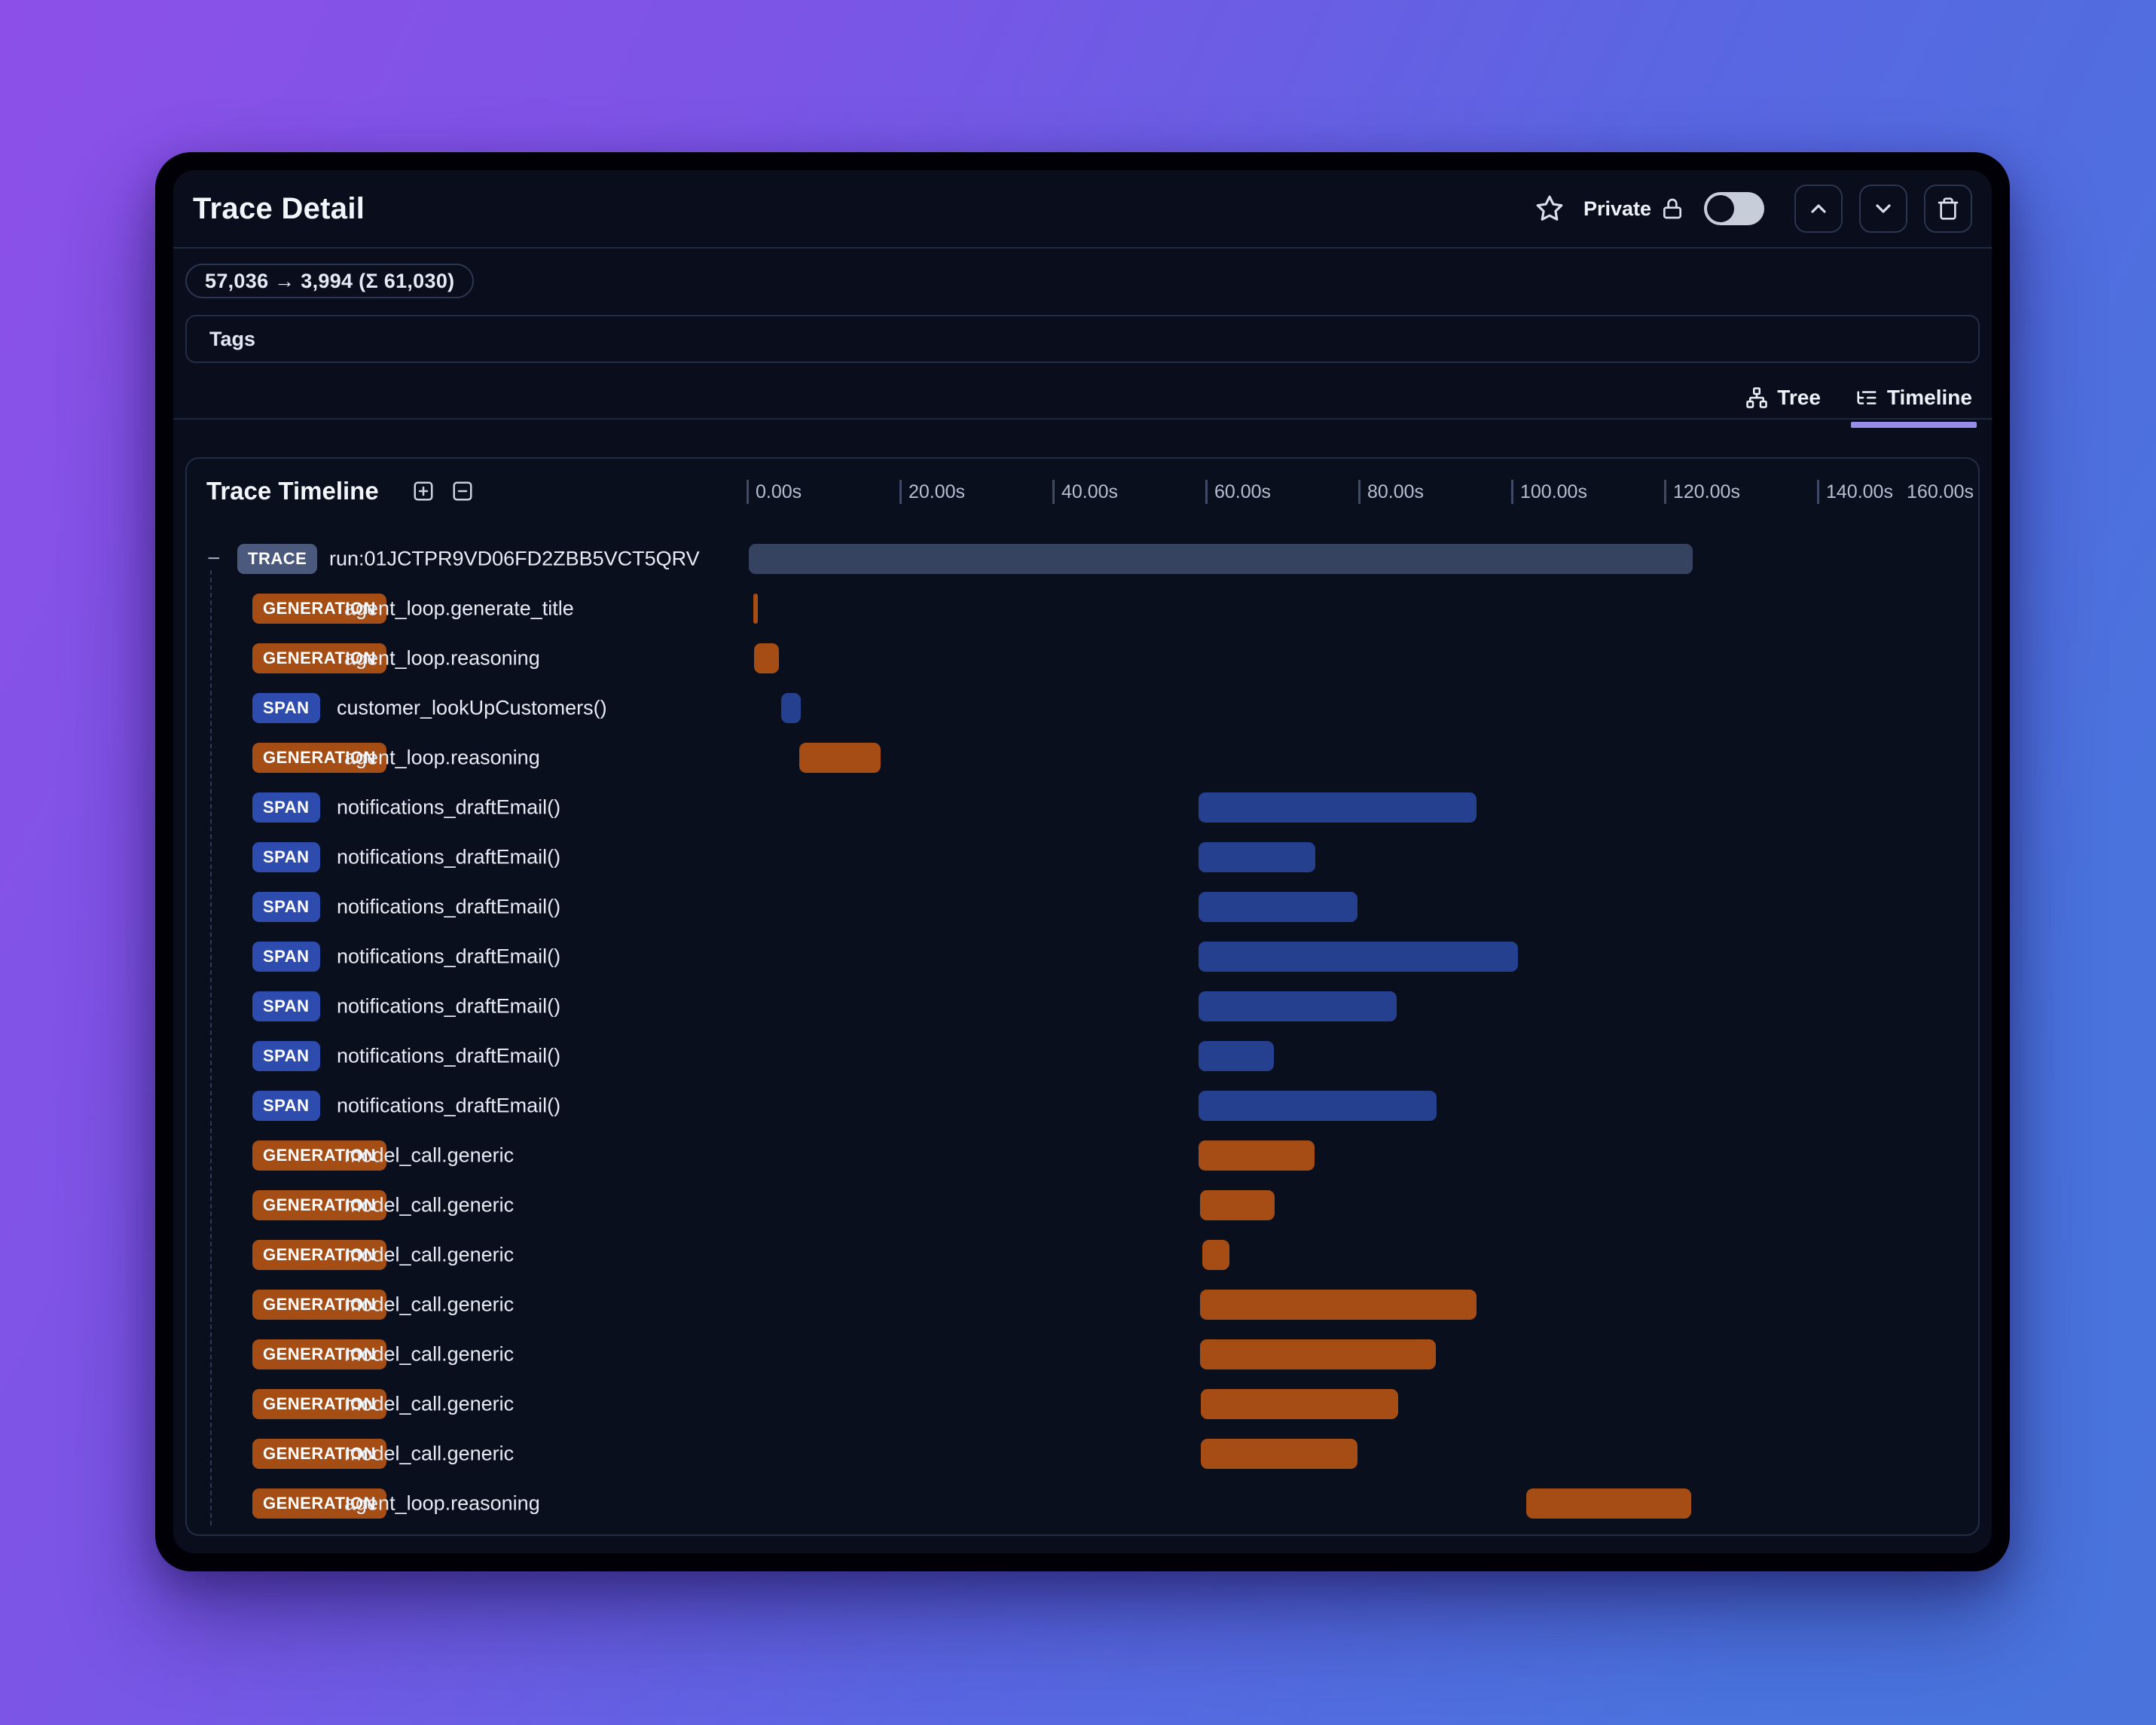 The height and width of the screenshot is (1725, 2156). I want to click on axis-tick-label: 120.00s, so click(1706, 492).